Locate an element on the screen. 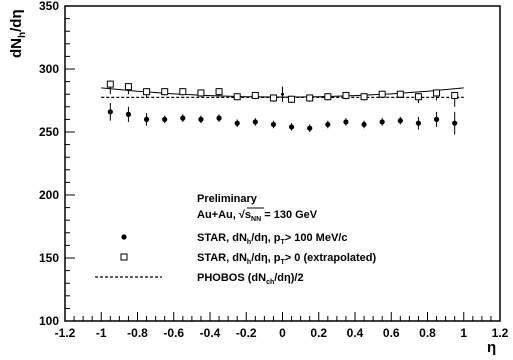  legend-marker-filled is located at coordinates (124, 237).